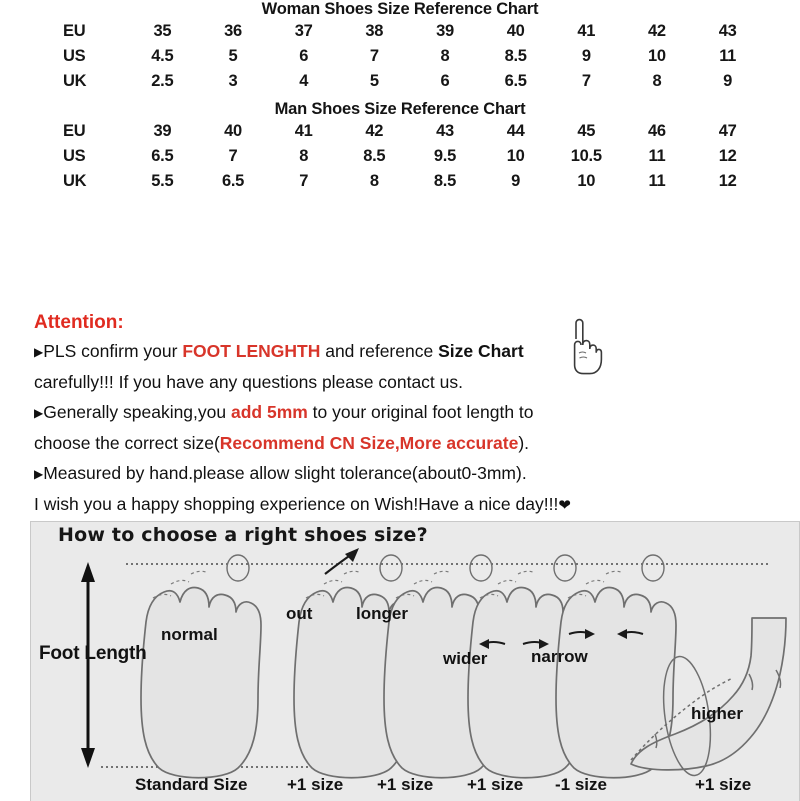 Image resolution: width=800 pixels, height=801 pixels. Describe the element at coordinates (657, 131) in the screenshot. I see `cell: 46` at that location.